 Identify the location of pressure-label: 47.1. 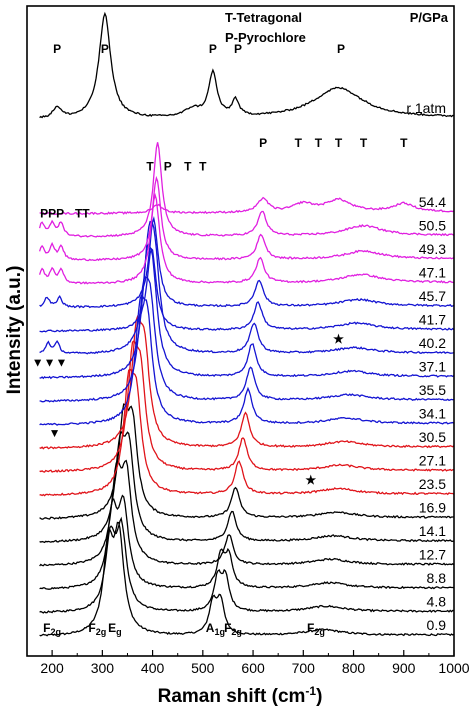
(432, 273).